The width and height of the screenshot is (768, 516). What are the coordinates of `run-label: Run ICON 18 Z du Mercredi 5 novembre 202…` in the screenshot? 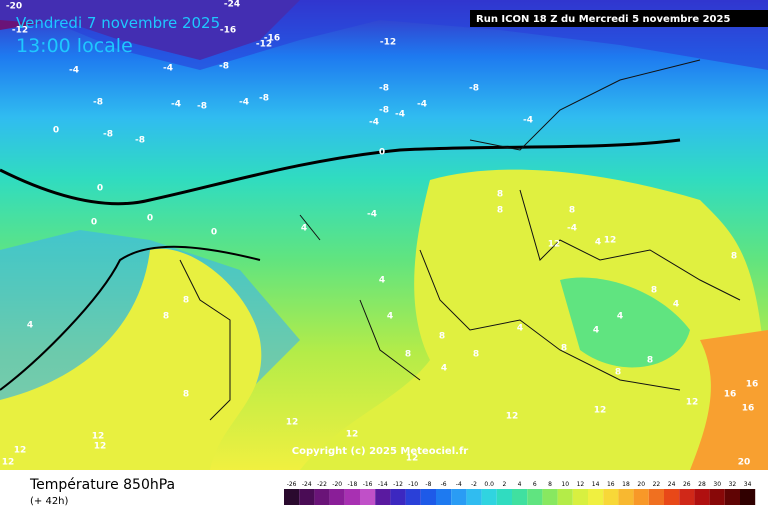 It's located at (603, 19).